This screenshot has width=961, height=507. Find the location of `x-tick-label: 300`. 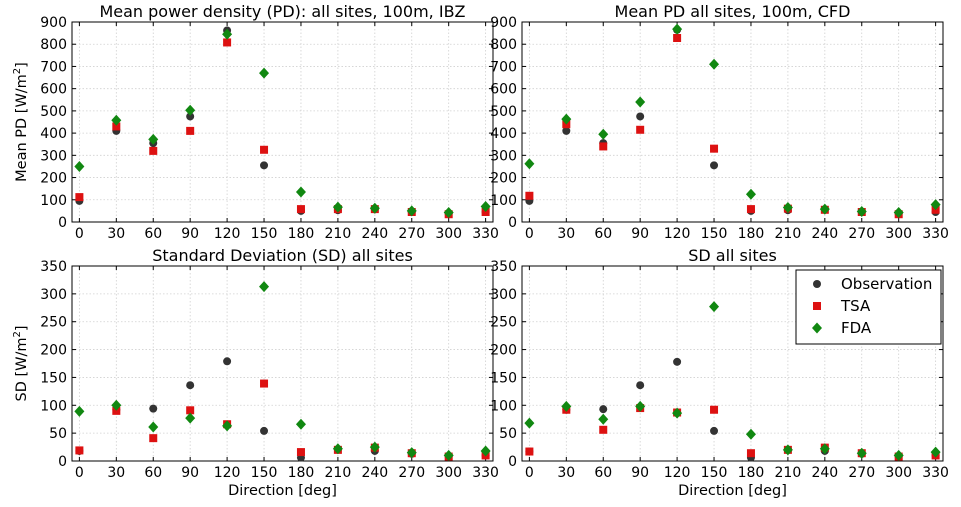

x-tick-label: 300 is located at coordinates (898, 234).